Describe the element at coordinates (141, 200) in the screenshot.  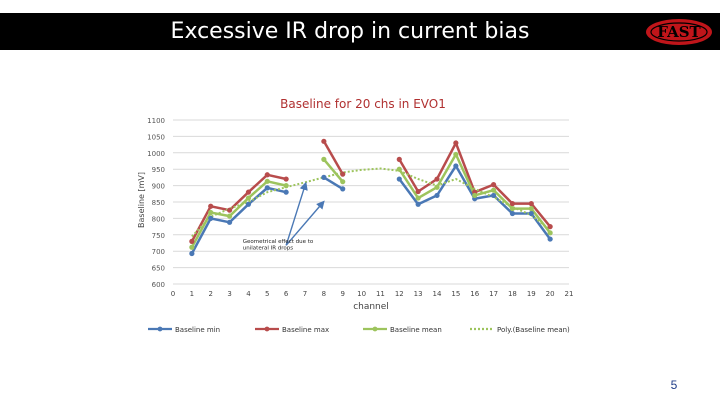
I see `y-axis-label: Baseline [mV]` at that location.